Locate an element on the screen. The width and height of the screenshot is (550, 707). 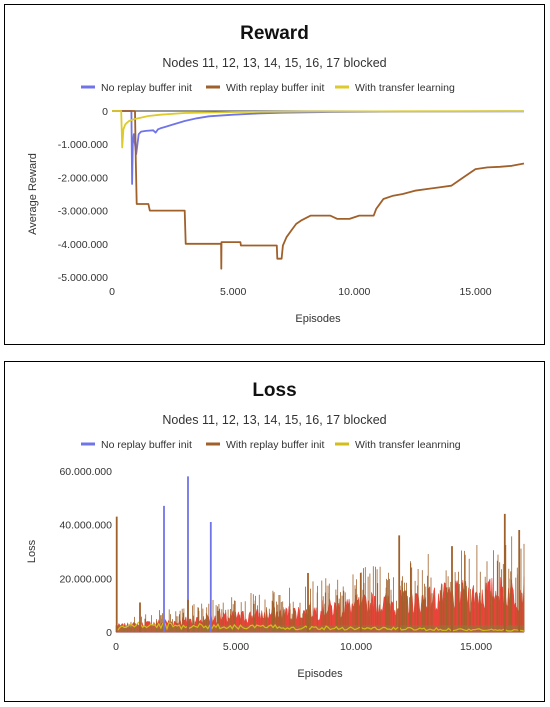
reward-chart-subtitle: Nodes 11, 12, 13, 14, 15, 16, 17 blocked is located at coordinates (274, 63).